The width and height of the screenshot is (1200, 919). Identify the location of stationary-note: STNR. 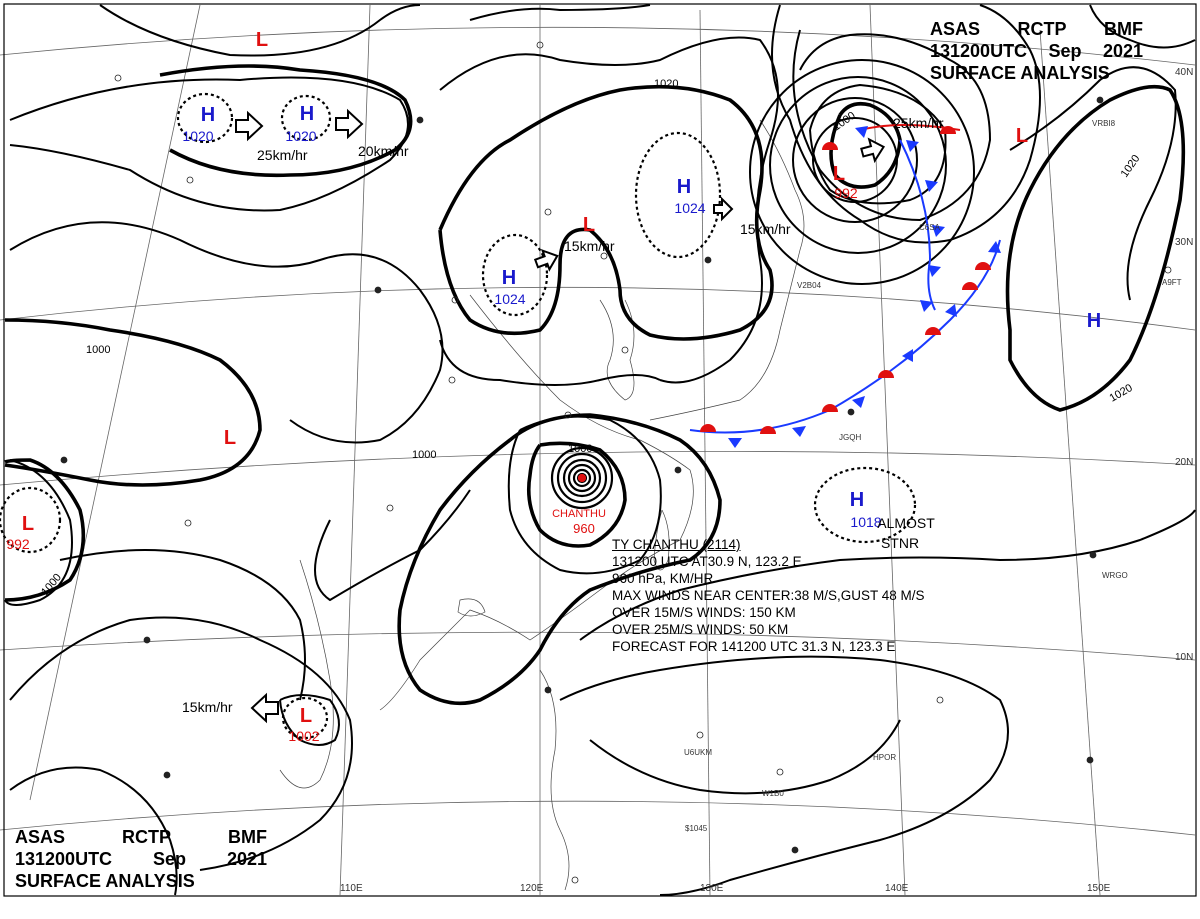
(900, 543).